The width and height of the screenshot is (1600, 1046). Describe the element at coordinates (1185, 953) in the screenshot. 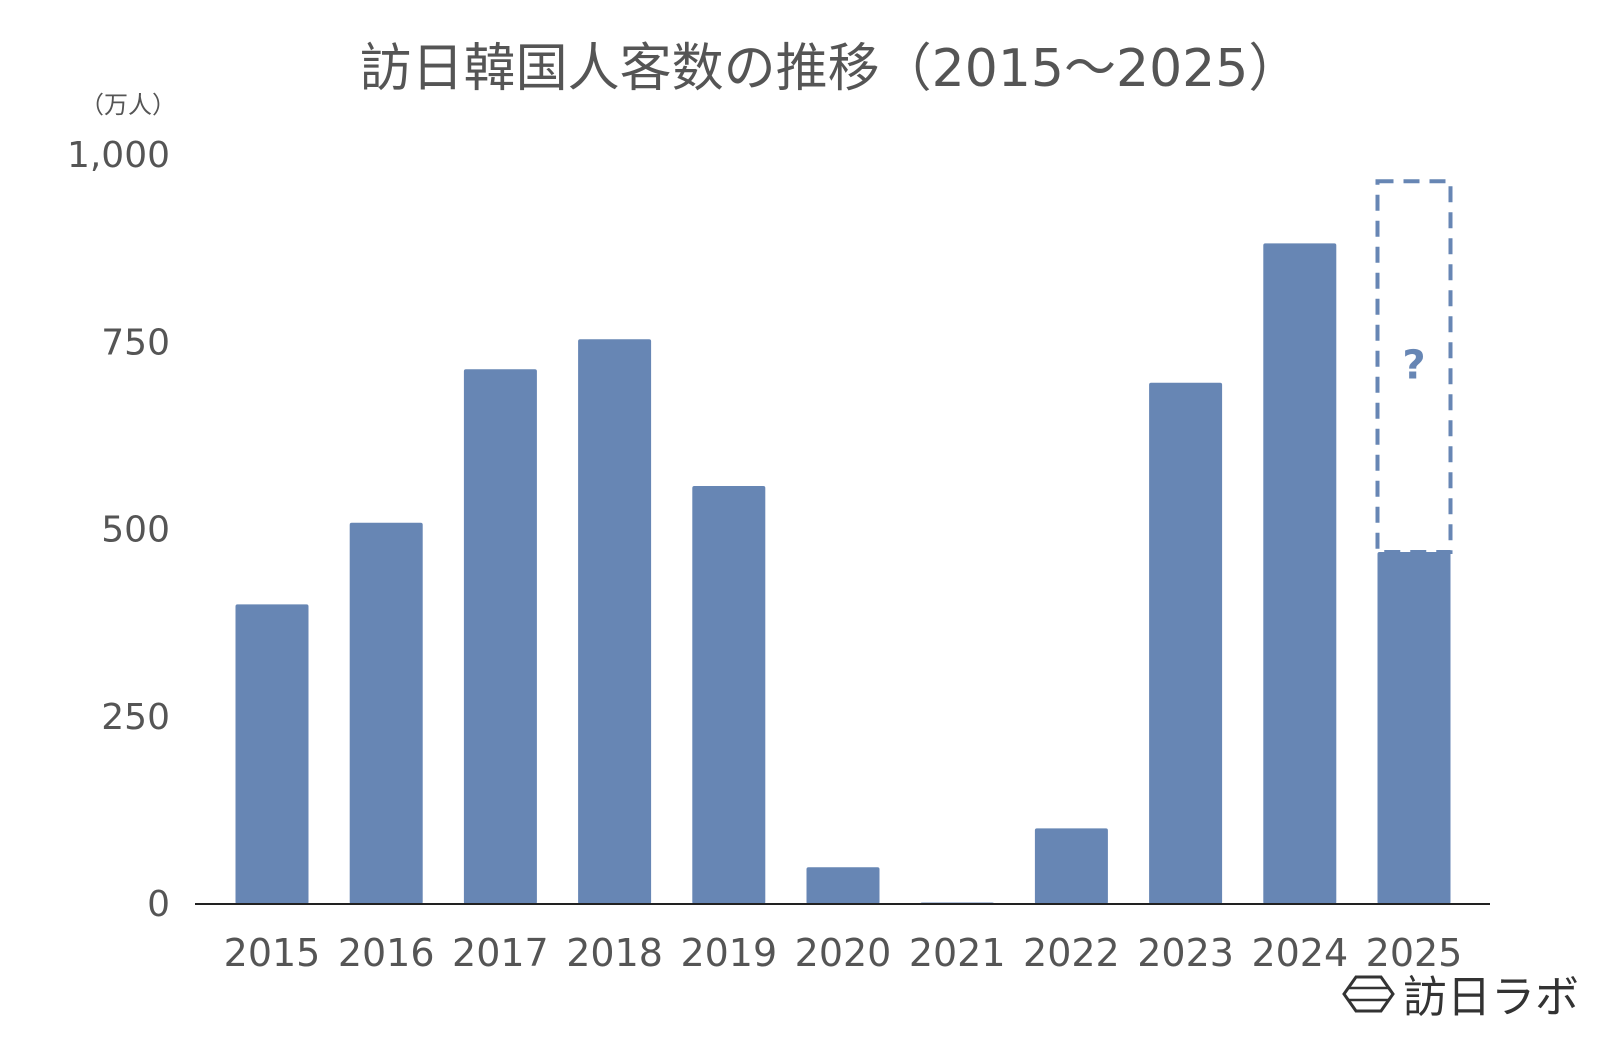

I see `x-tick-label: 2023` at that location.